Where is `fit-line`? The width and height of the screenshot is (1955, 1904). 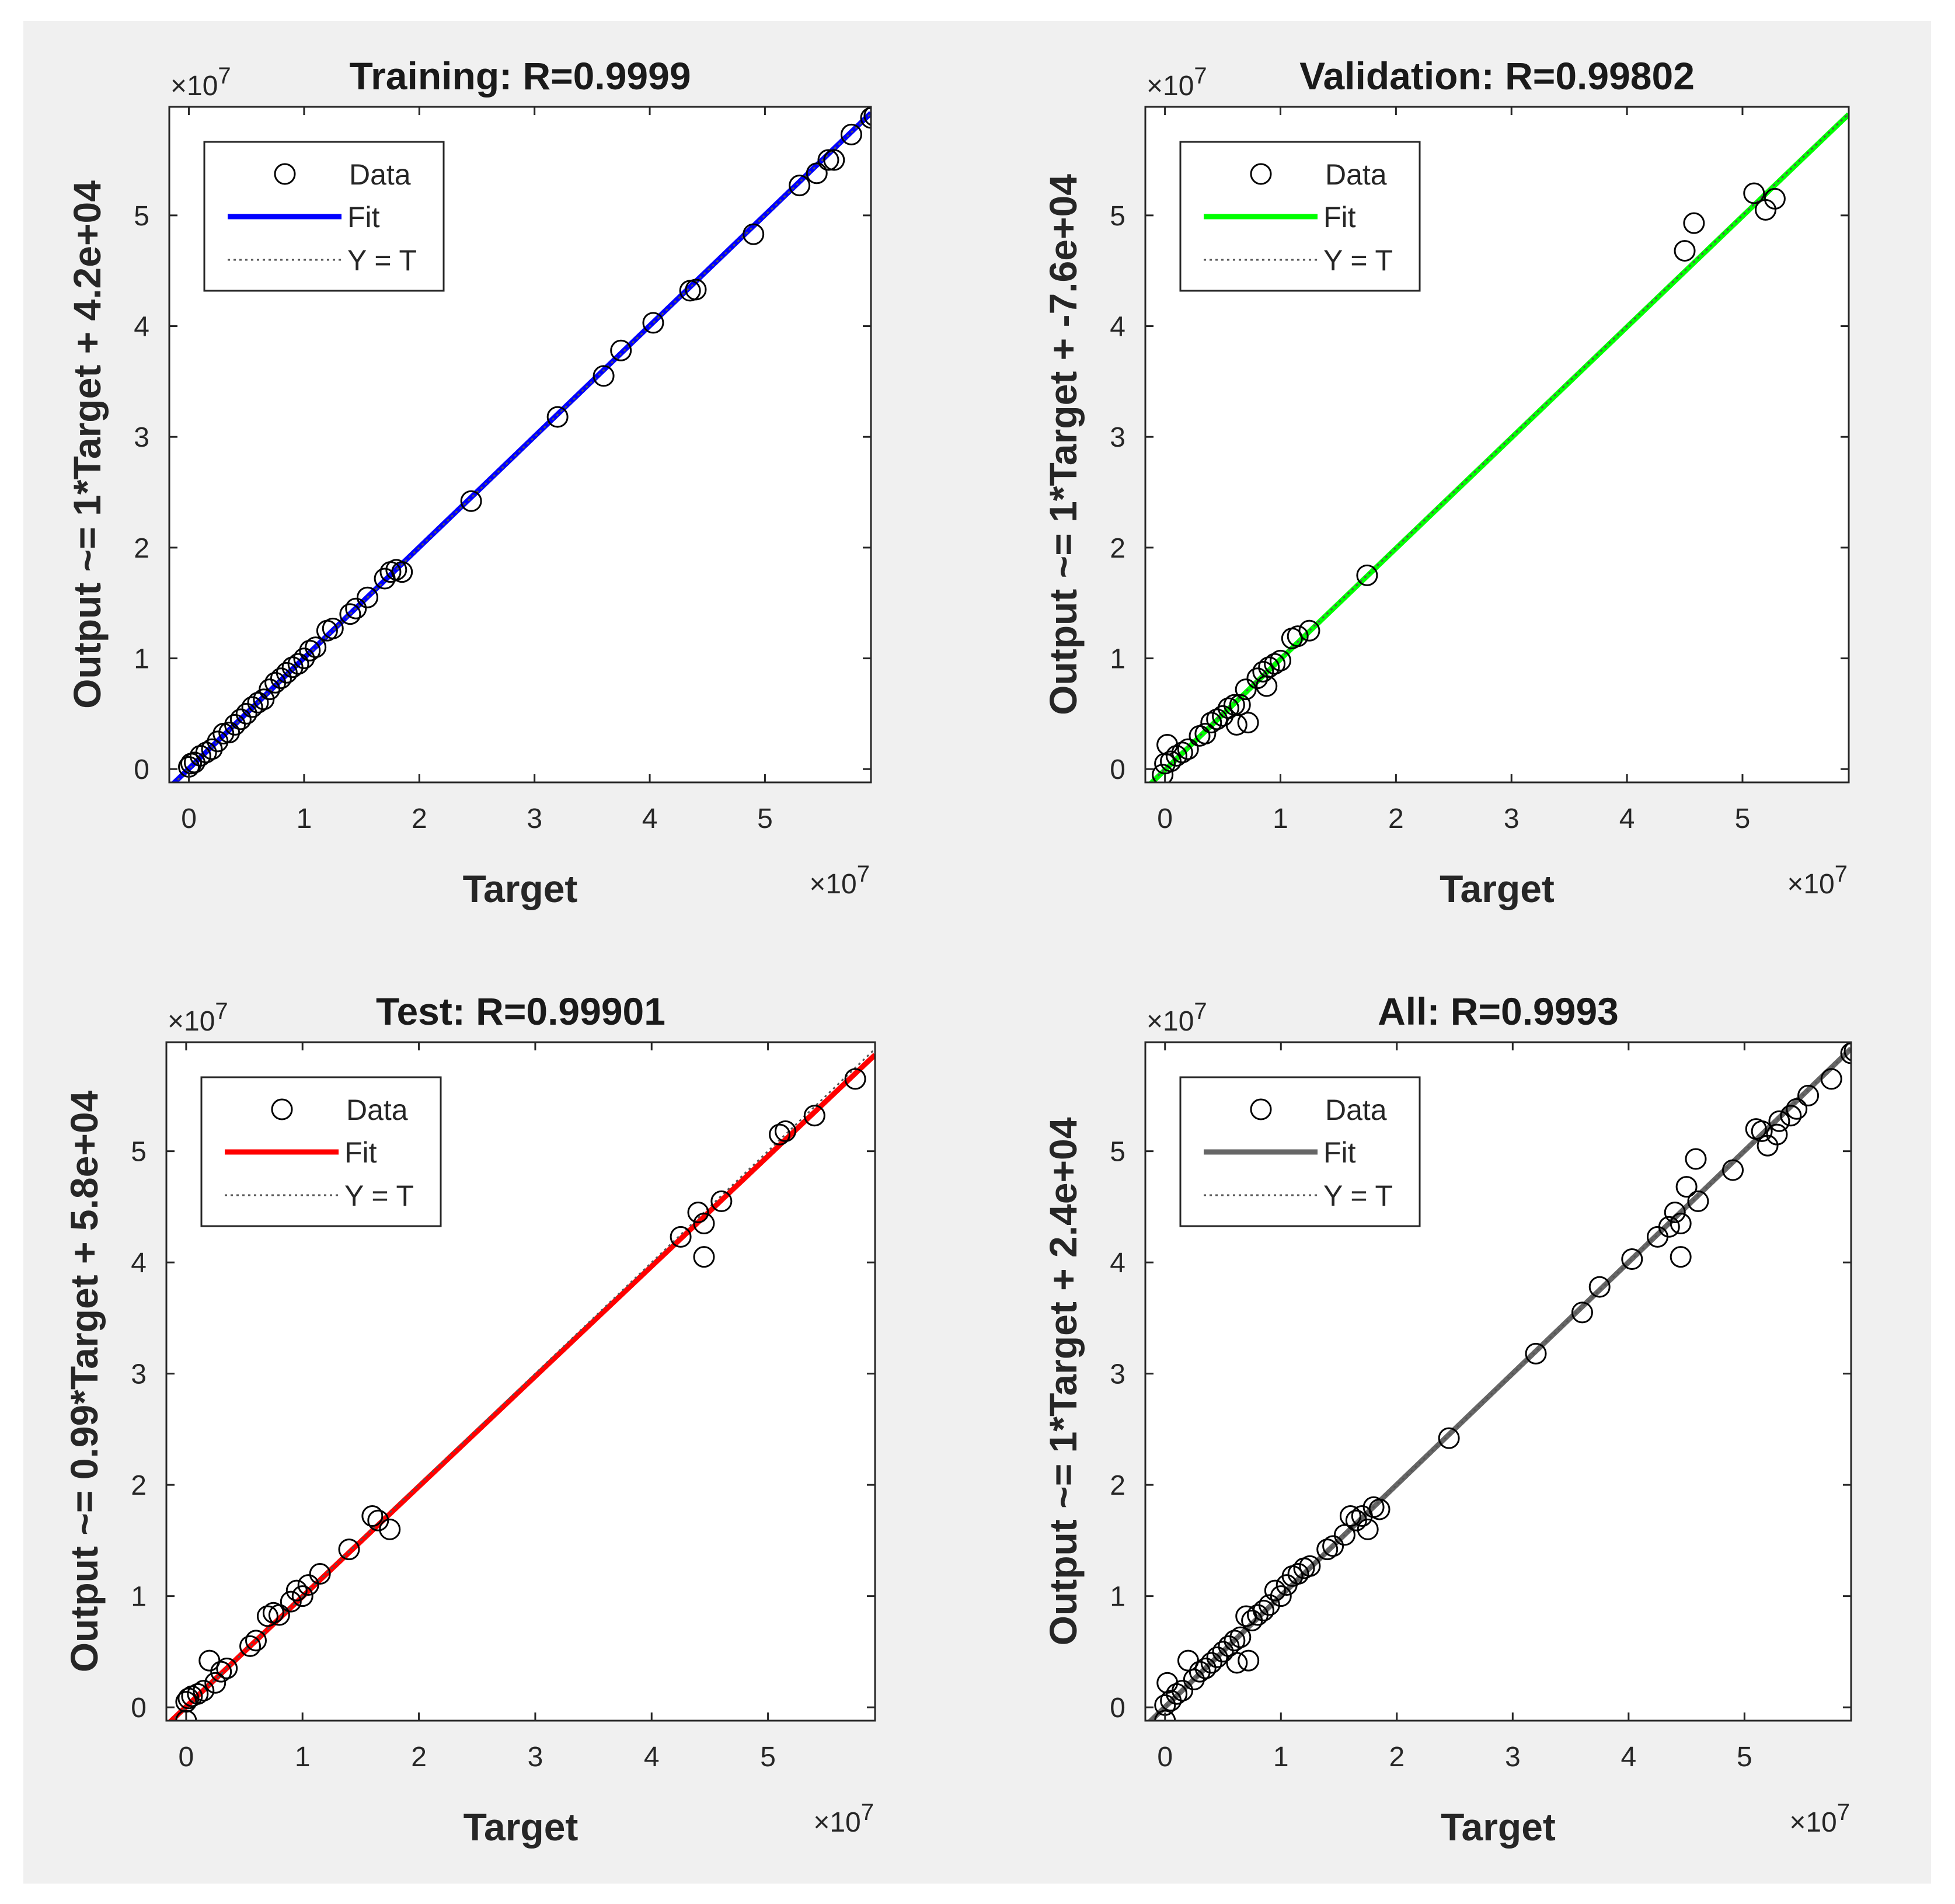
fit-line is located at coordinates (521, 1387).